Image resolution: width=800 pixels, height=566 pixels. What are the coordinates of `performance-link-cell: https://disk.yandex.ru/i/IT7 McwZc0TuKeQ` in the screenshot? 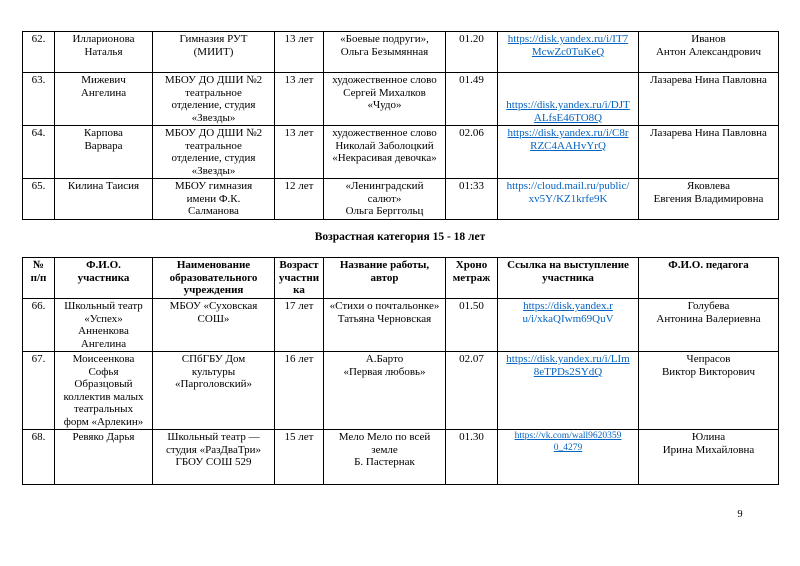 It's located at (568, 52).